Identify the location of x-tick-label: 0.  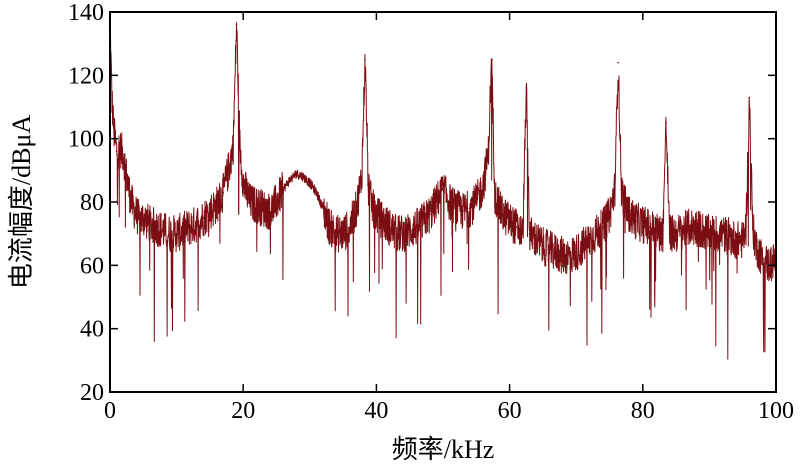
(110, 411).